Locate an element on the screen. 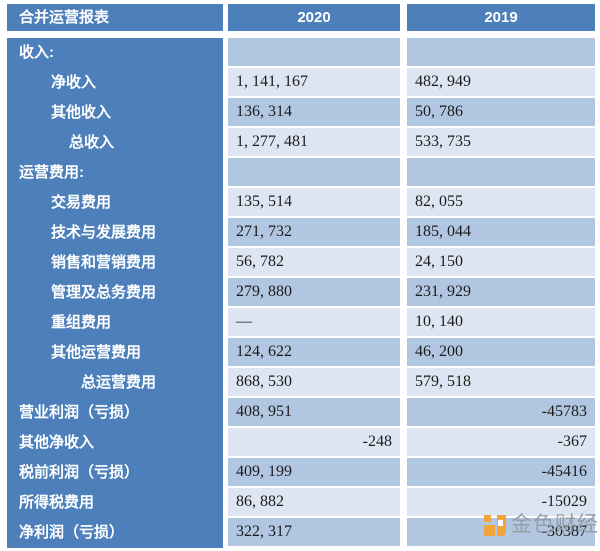 The image size is (600, 551). value-2020-cell: 271, 732 is located at coordinates (314, 232).